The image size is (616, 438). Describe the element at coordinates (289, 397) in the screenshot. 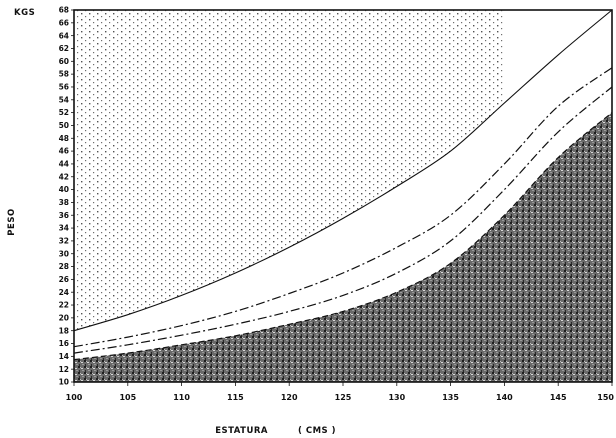

I see `x-tick-label: 120` at that location.